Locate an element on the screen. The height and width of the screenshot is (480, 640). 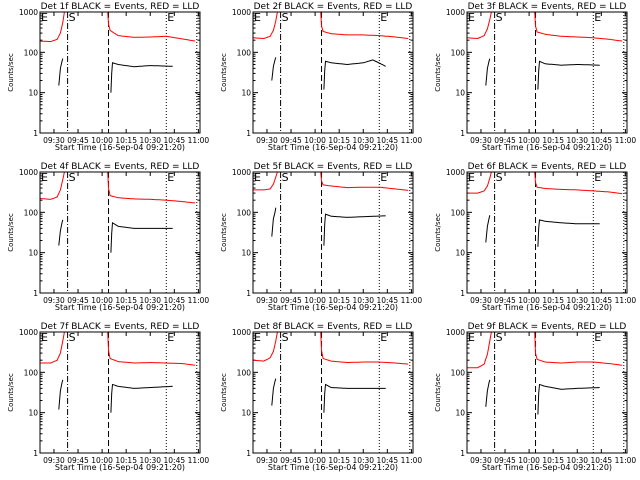
panel-title: Det 9f BLACK = Events, RED = LLD is located at coordinates (547, 327).